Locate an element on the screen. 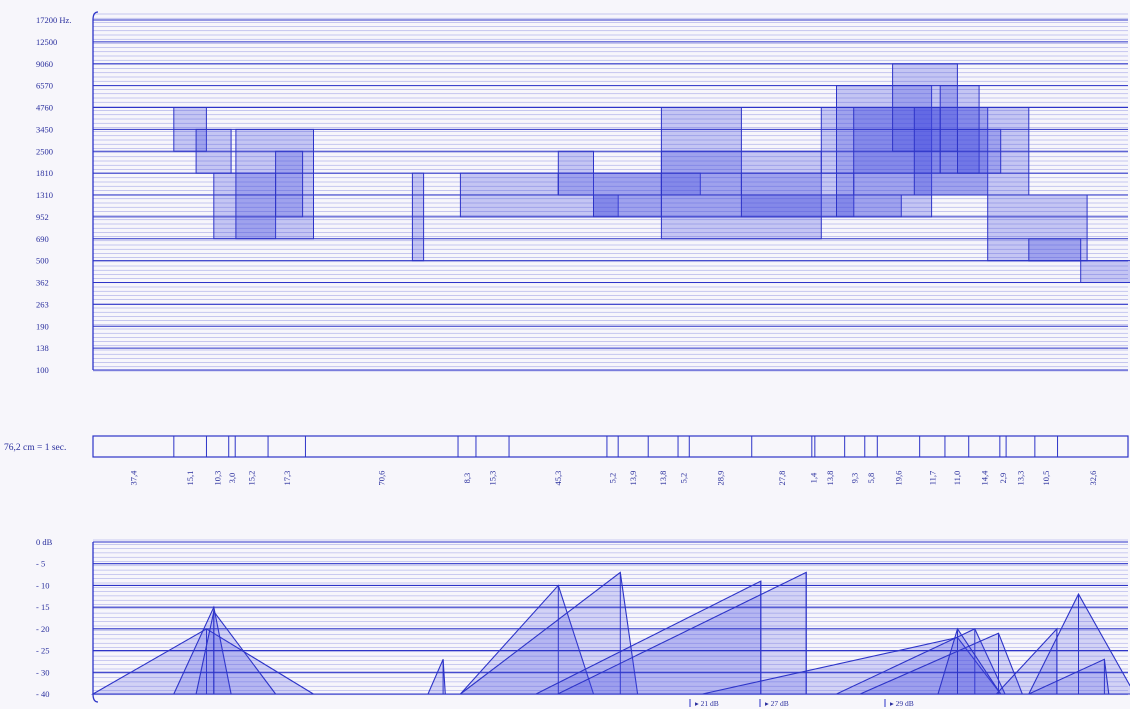  frequency-tick-label: 138 is located at coordinates (42, 348).